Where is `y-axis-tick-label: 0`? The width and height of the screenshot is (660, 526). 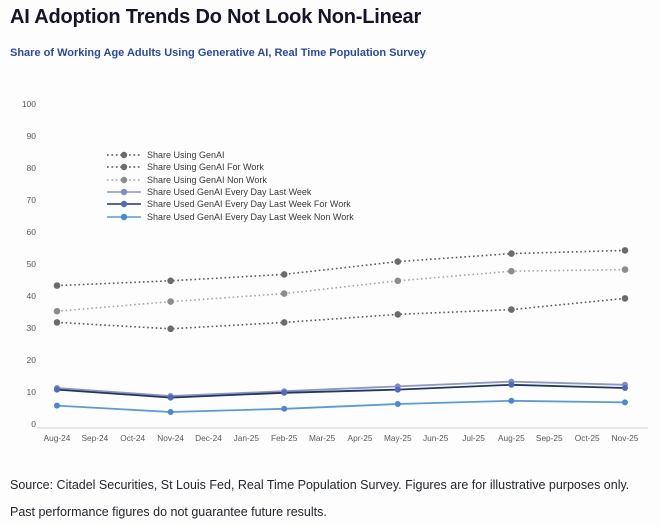 y-axis-tick-label: 0 is located at coordinates (33, 424).